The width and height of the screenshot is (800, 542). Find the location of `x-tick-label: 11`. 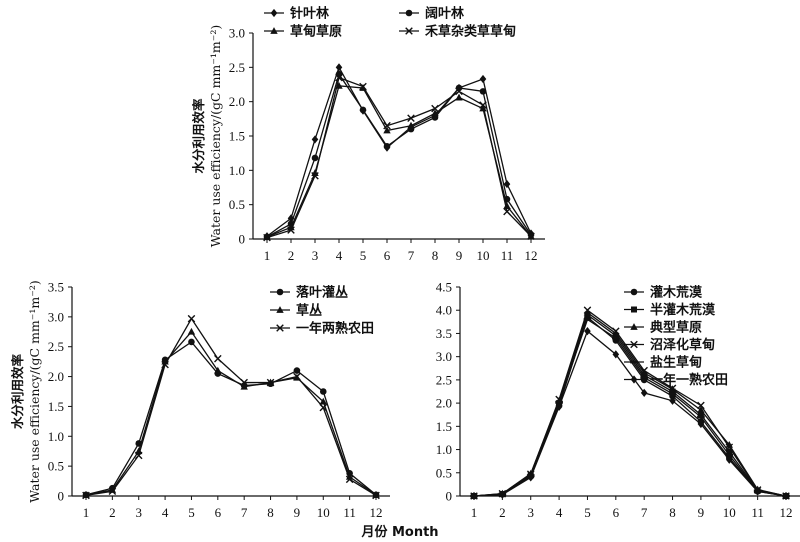

x-tick-label: 11 is located at coordinates (349, 512).